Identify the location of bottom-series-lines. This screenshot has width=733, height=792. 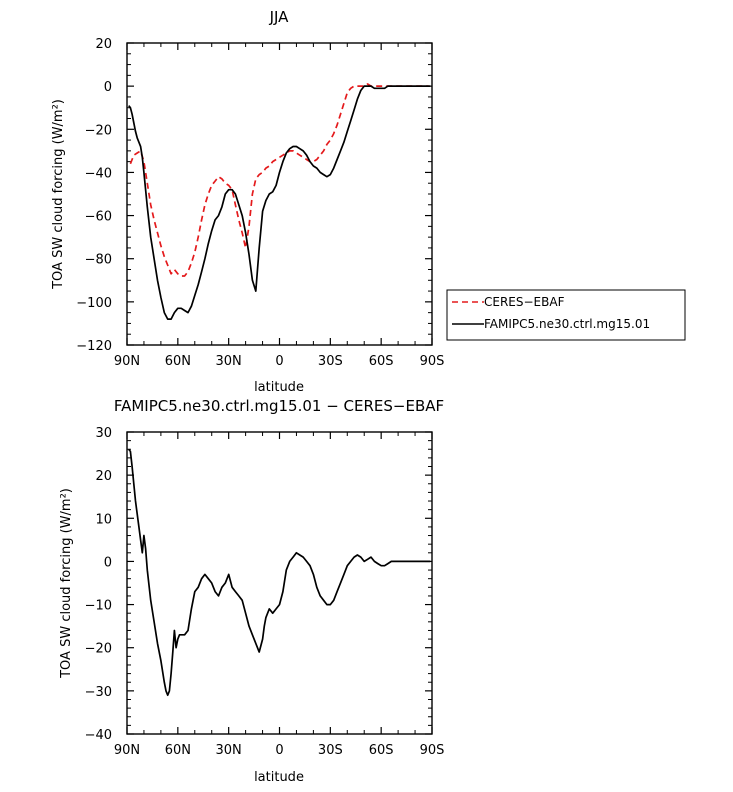
(279, 572).